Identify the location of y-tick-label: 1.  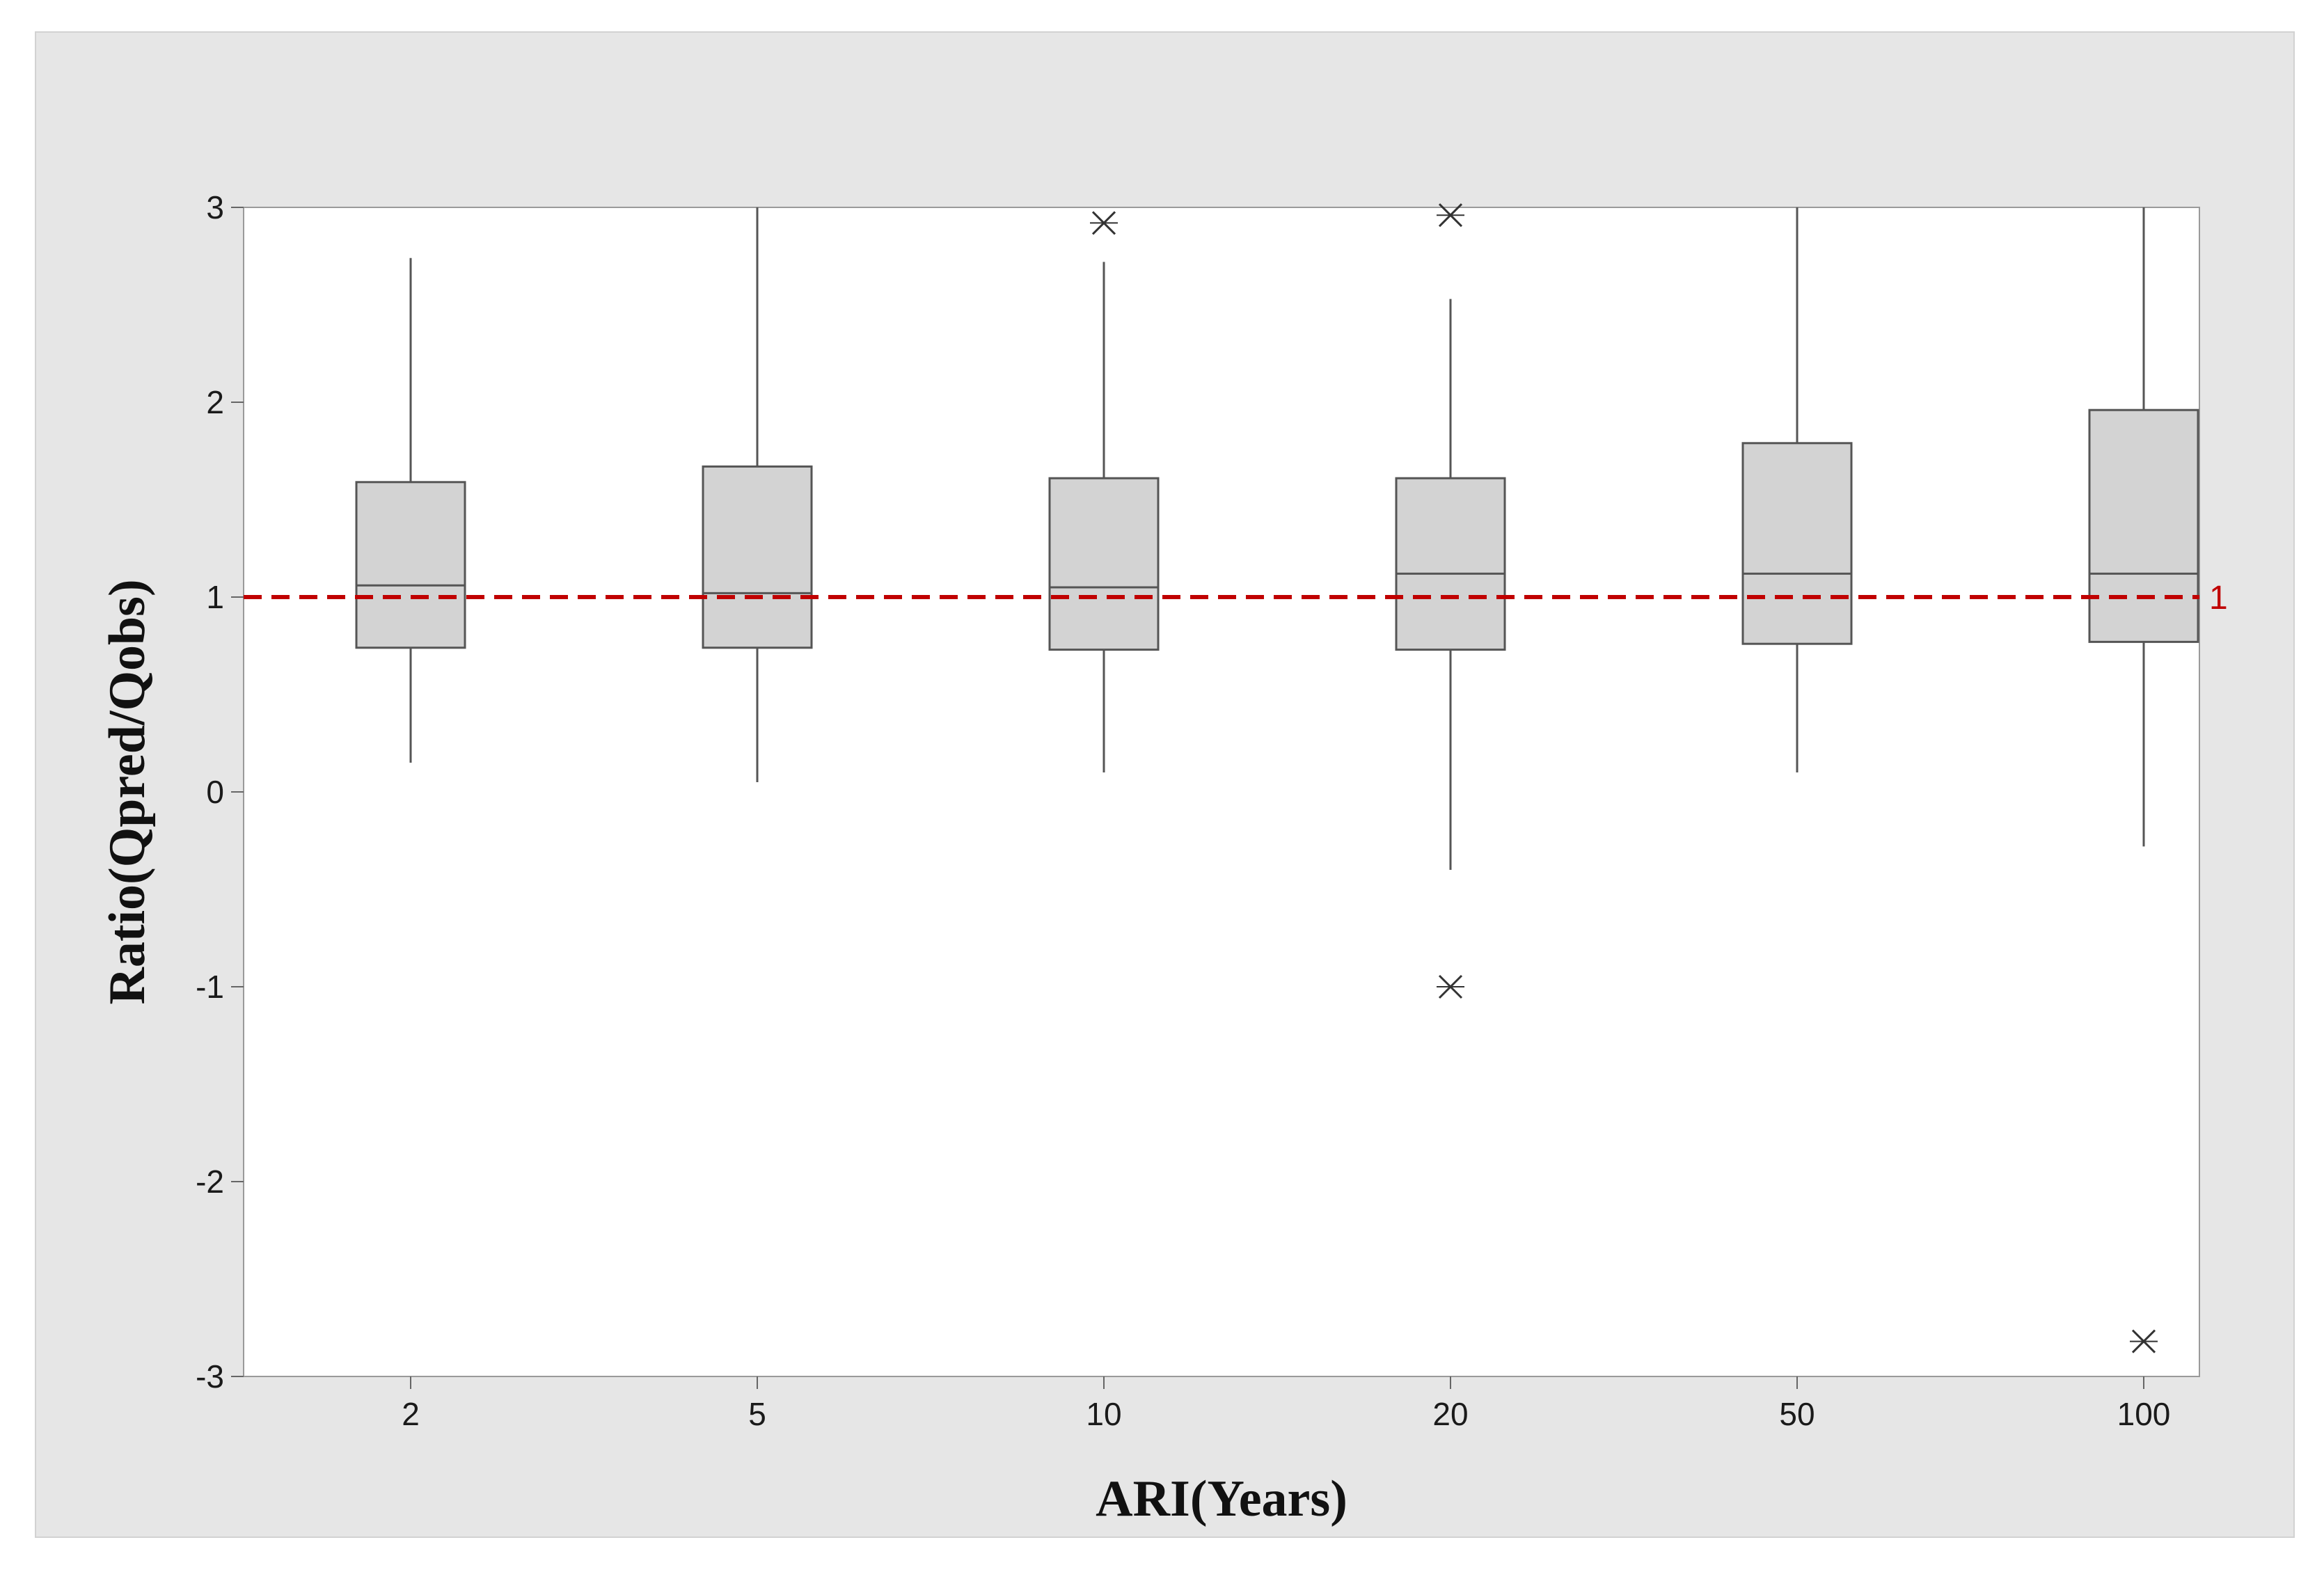
(215, 597).